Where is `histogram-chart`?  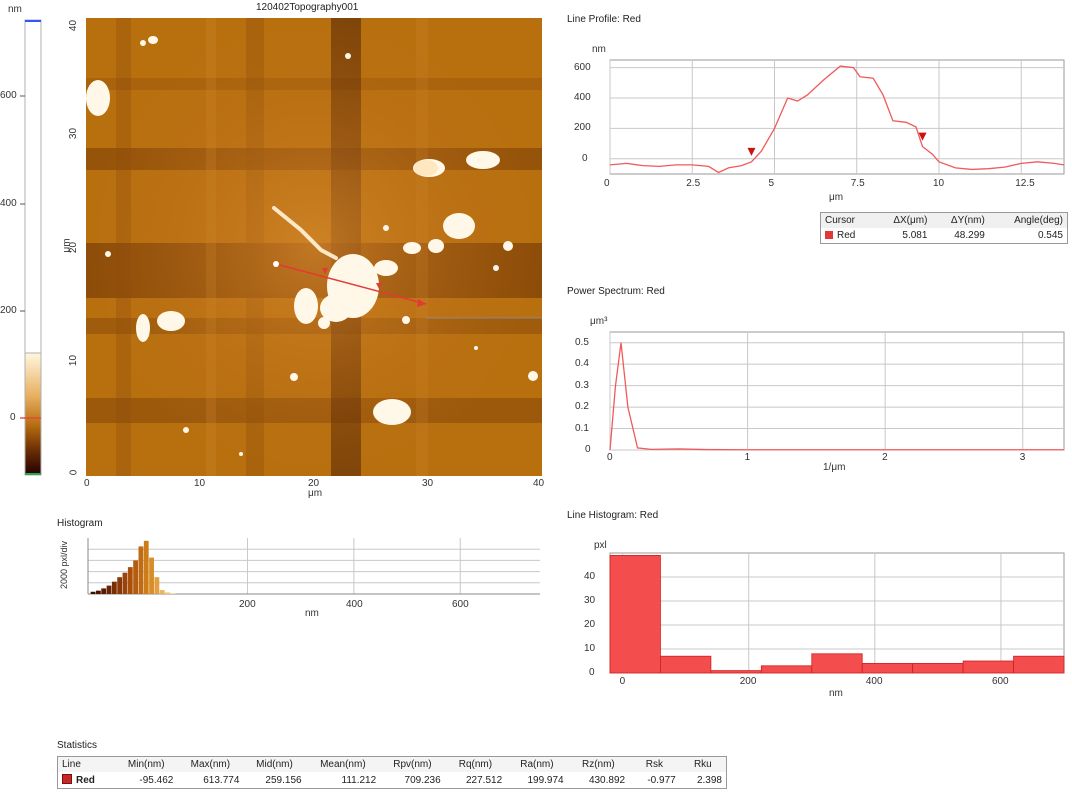 histogram-chart is located at coordinates (315, 565).